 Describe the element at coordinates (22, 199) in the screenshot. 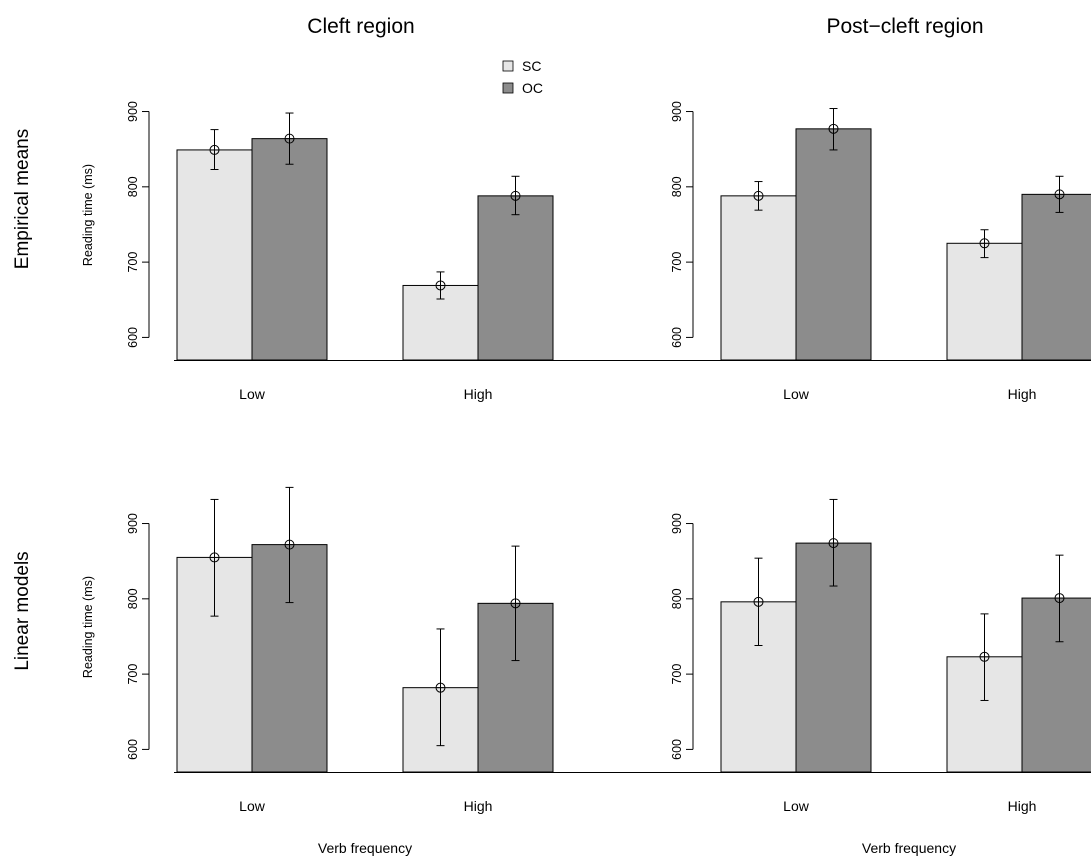

I see `row-title-empirical: Empirical means` at that location.